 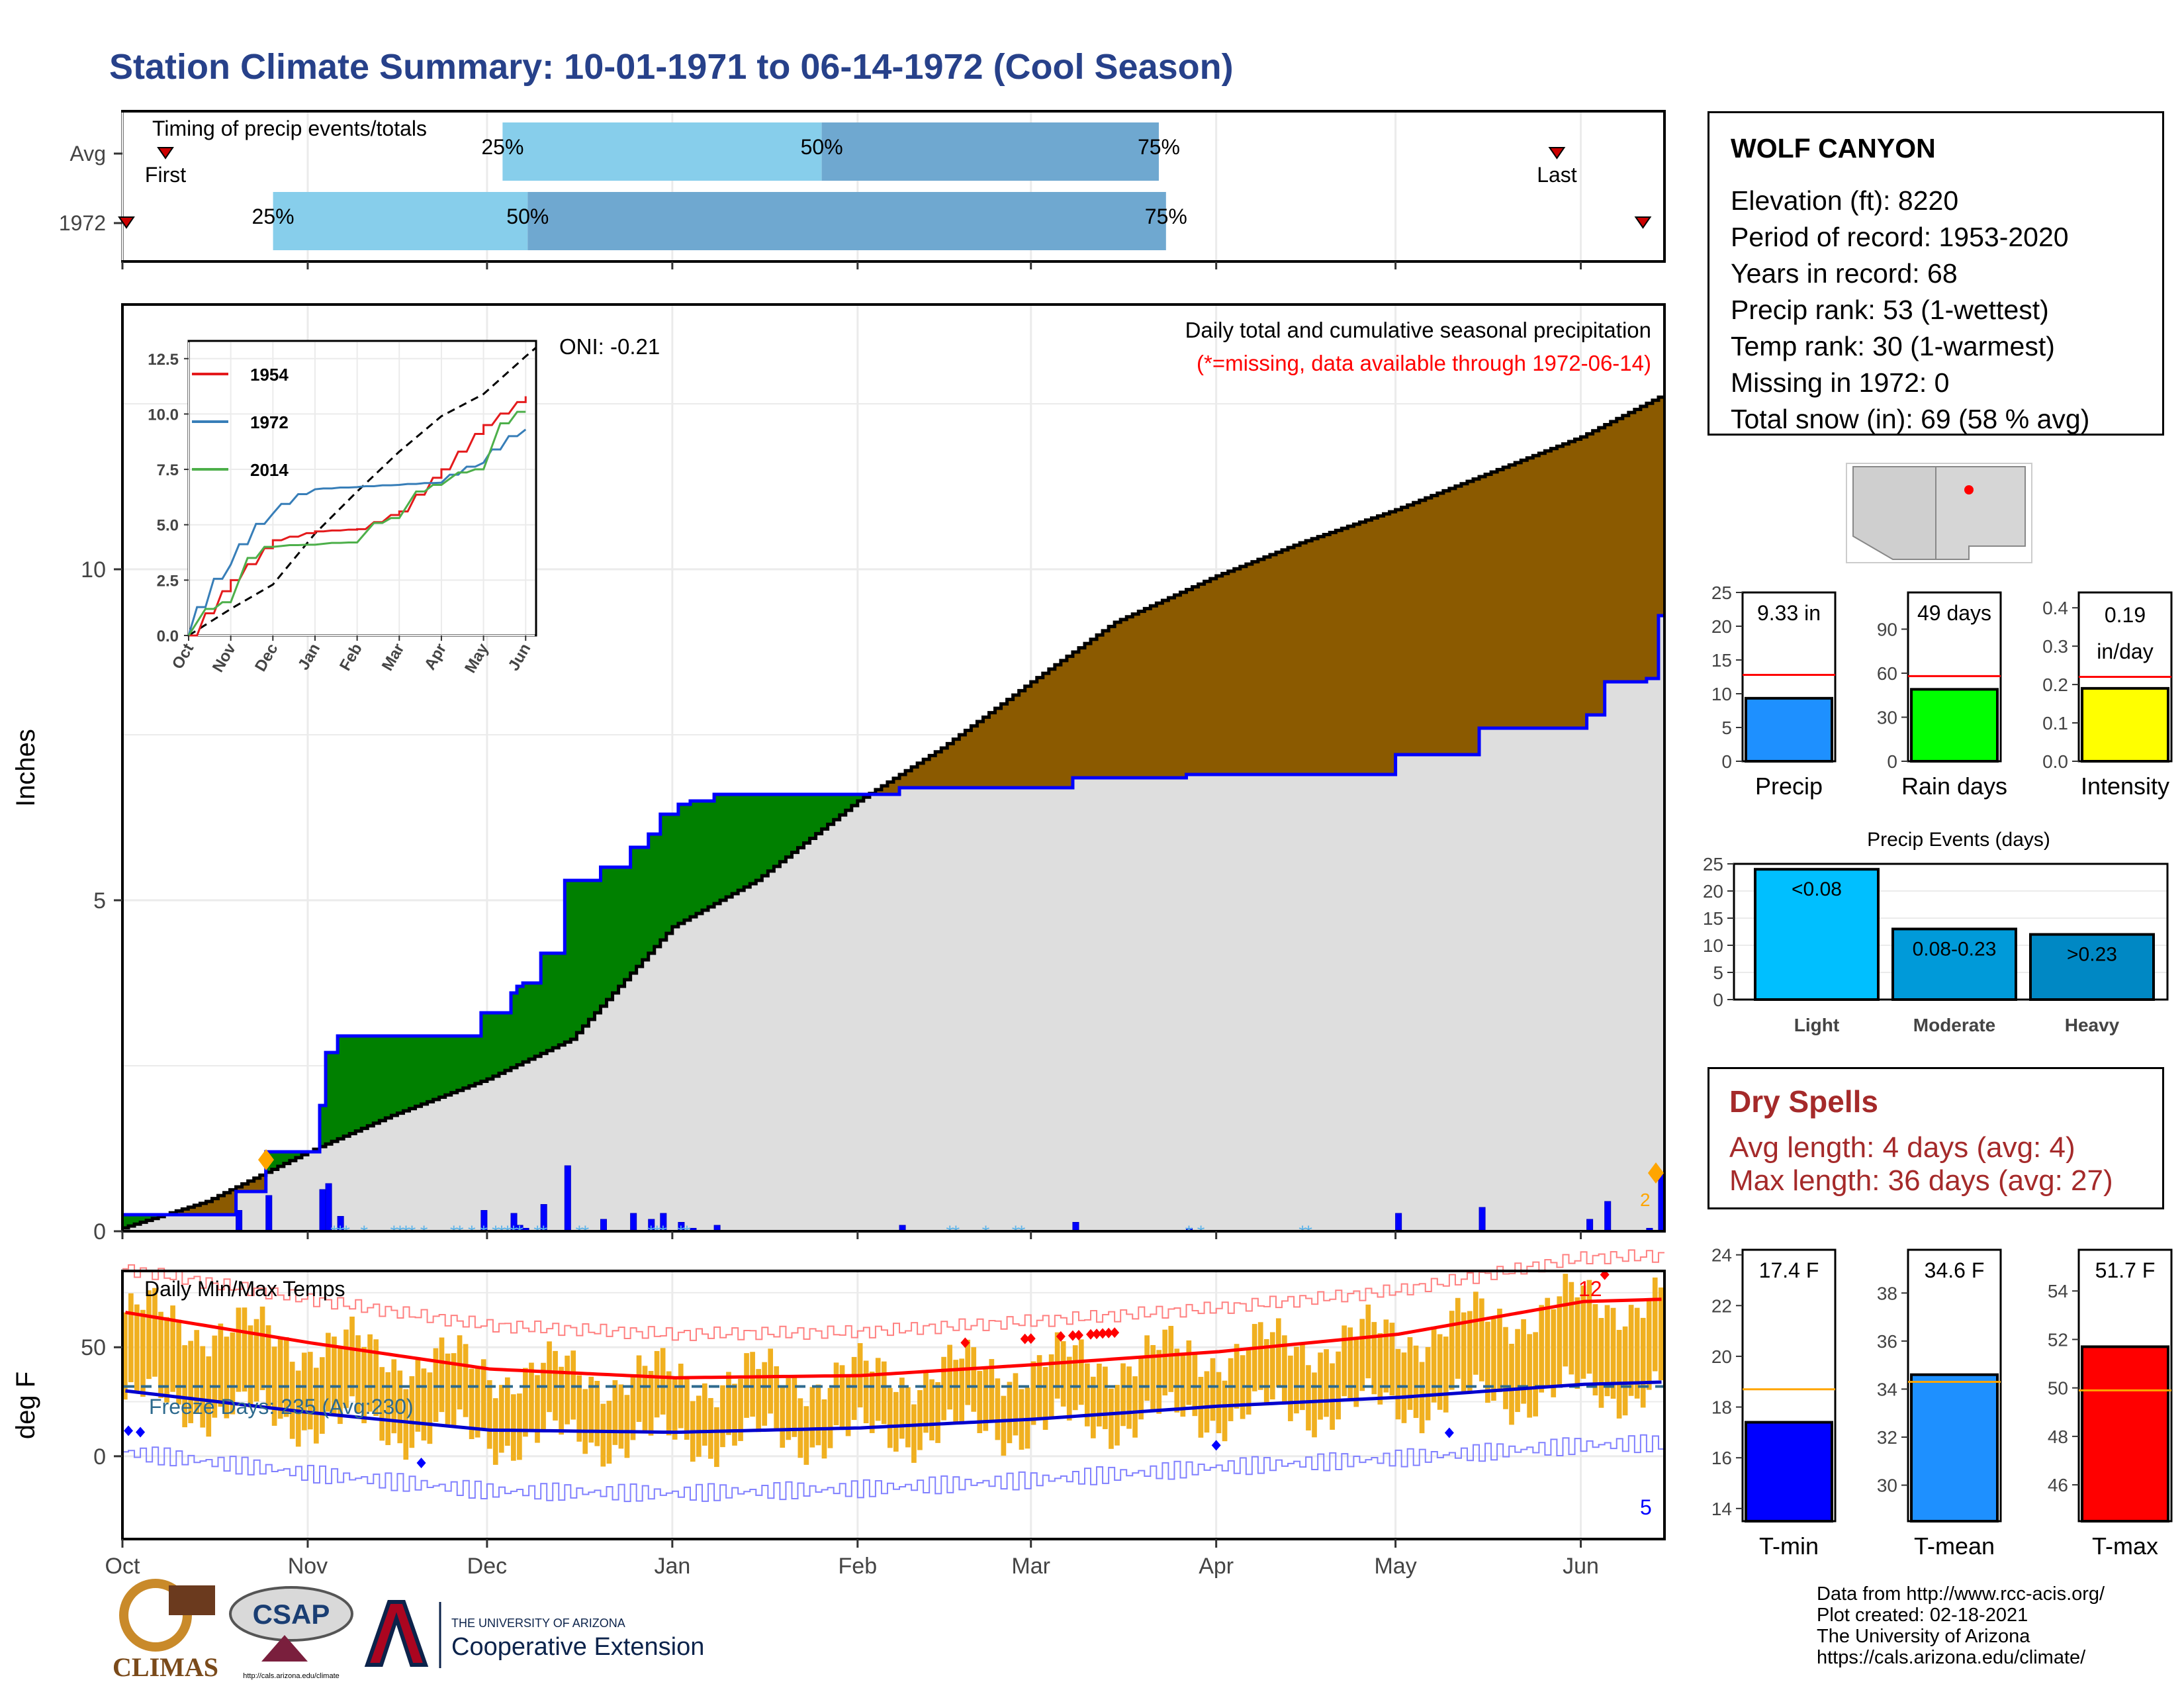 I want to click on ua-a-mark, so click(x=397, y=1633).